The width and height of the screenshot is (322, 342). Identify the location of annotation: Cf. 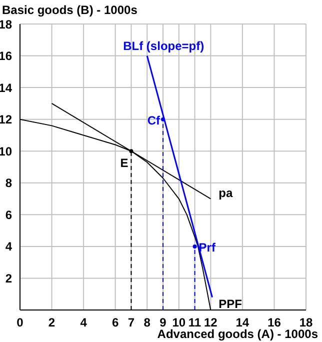
(154, 120).